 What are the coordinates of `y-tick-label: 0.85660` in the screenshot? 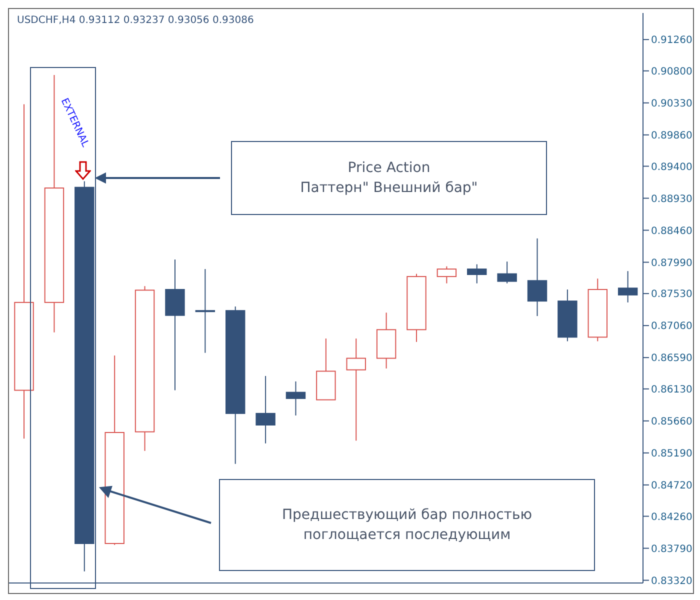 It's located at (671, 422).